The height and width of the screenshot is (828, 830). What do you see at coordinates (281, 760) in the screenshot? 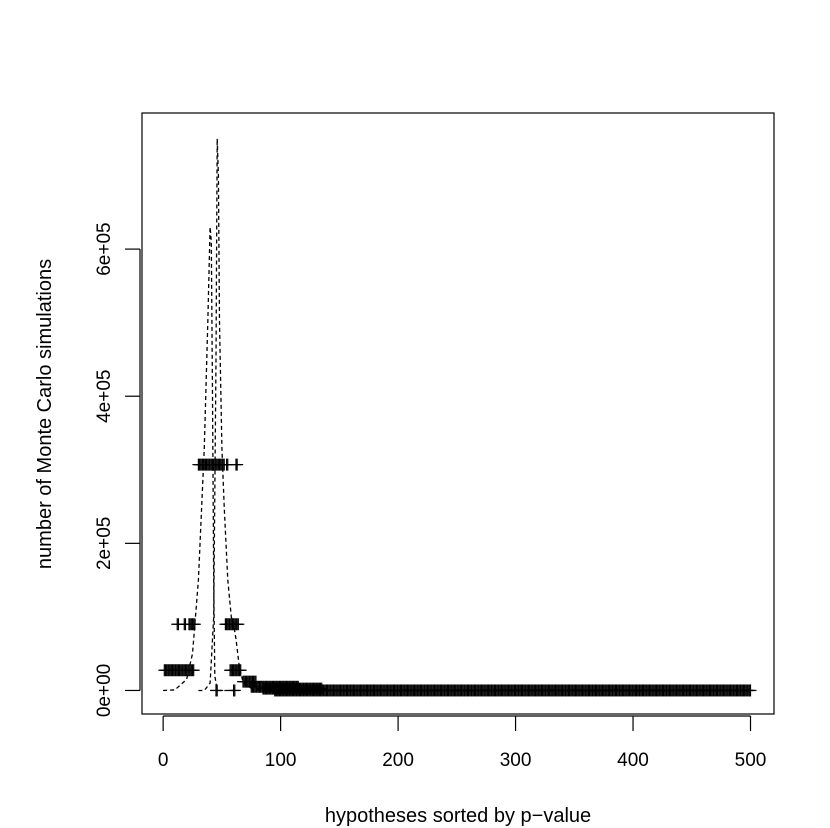
I see `x-tick-label: 100` at bounding box center [281, 760].